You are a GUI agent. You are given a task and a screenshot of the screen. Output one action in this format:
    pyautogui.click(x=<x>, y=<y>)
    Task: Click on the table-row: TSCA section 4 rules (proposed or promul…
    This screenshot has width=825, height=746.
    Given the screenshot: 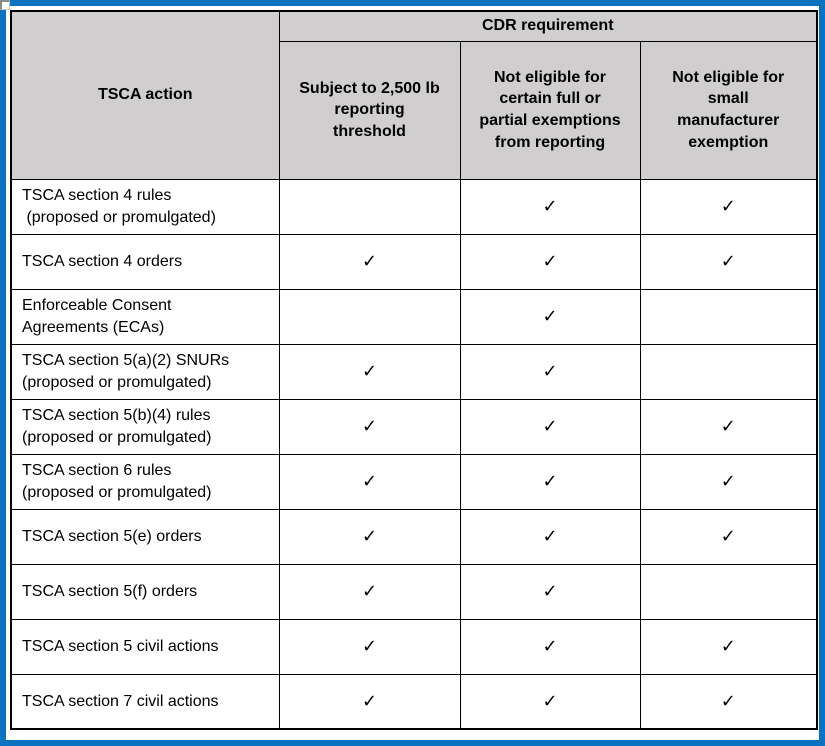 What is the action you would take?
    pyautogui.click(x=414, y=206)
    